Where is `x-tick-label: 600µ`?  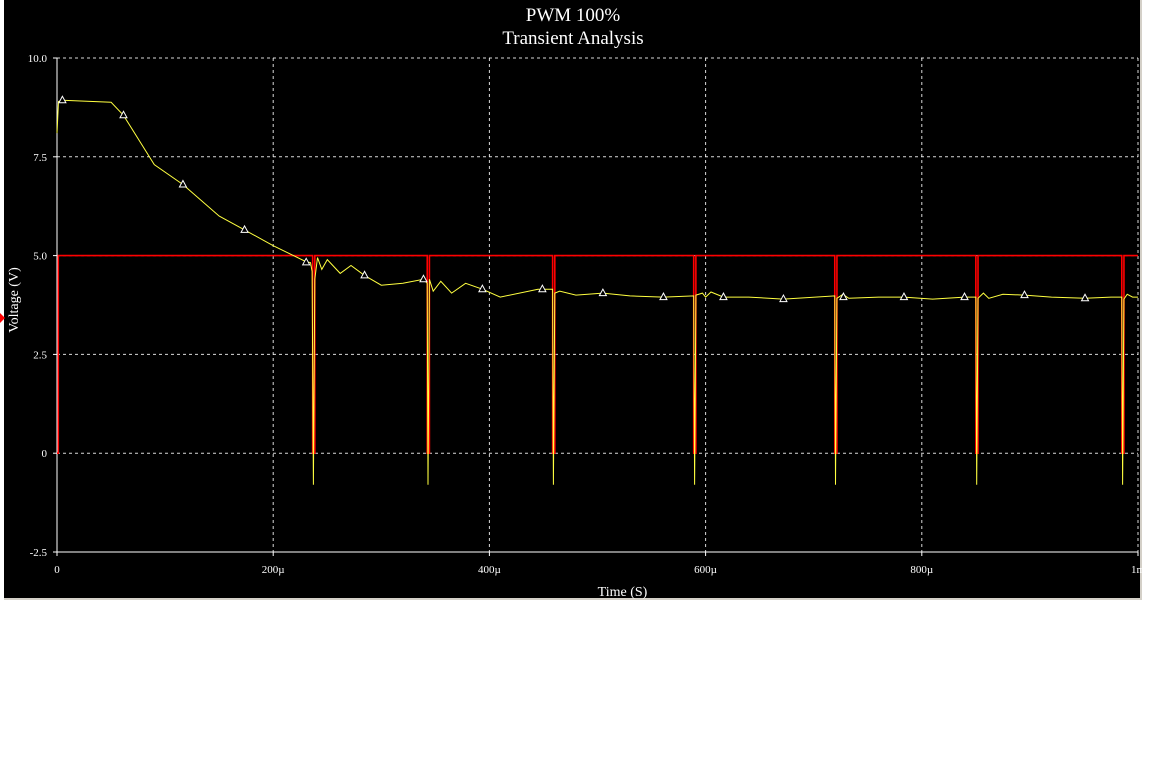 x-tick-label: 600µ is located at coordinates (705, 570).